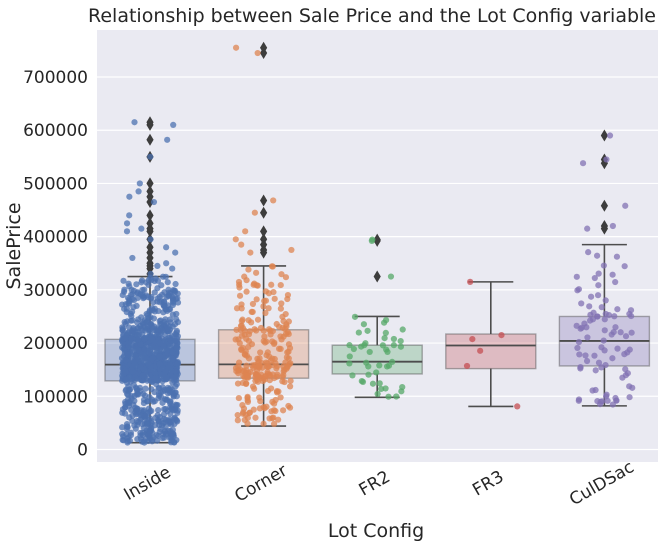 This screenshot has height=548, width=662. I want to click on y-tick-label-7: 700000, so click(55, 78).